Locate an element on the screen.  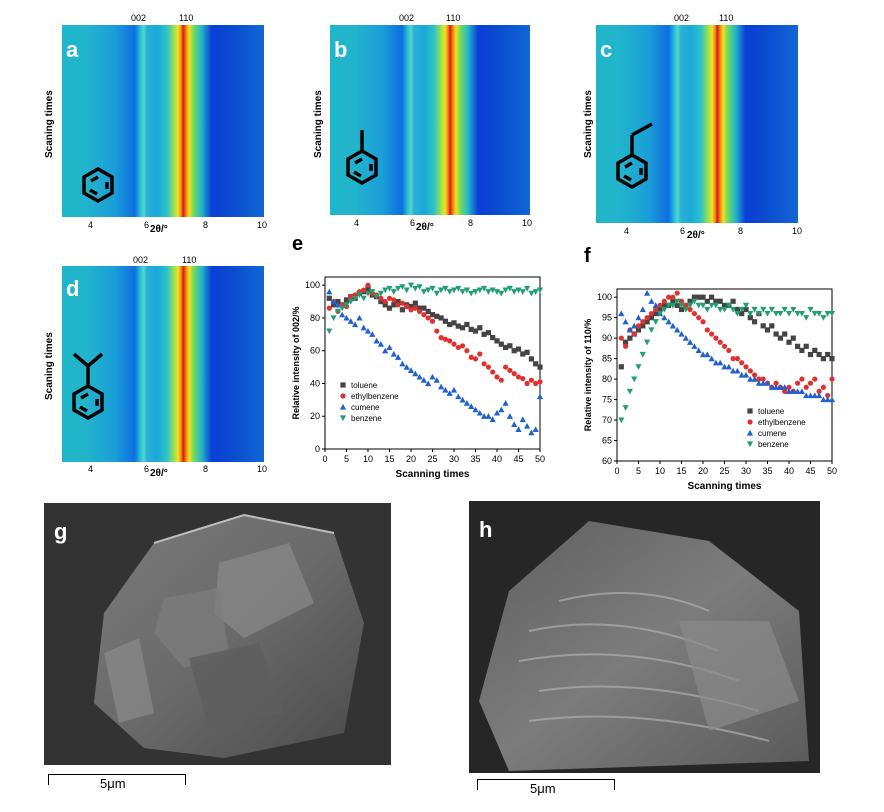
ytick-label: 65 is located at coordinates (607, 441).